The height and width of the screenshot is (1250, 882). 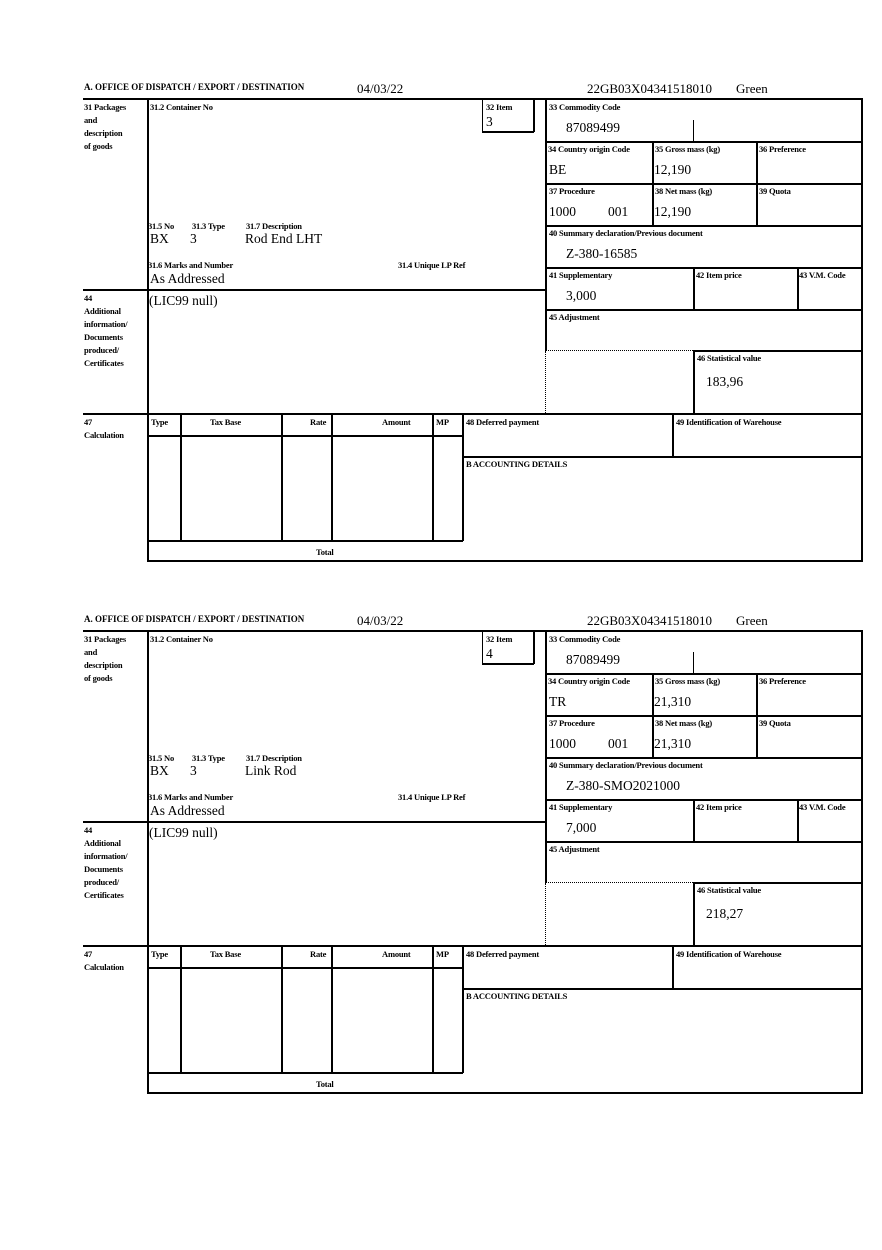 I want to click on calc-column-header: MP, so click(x=442, y=422).